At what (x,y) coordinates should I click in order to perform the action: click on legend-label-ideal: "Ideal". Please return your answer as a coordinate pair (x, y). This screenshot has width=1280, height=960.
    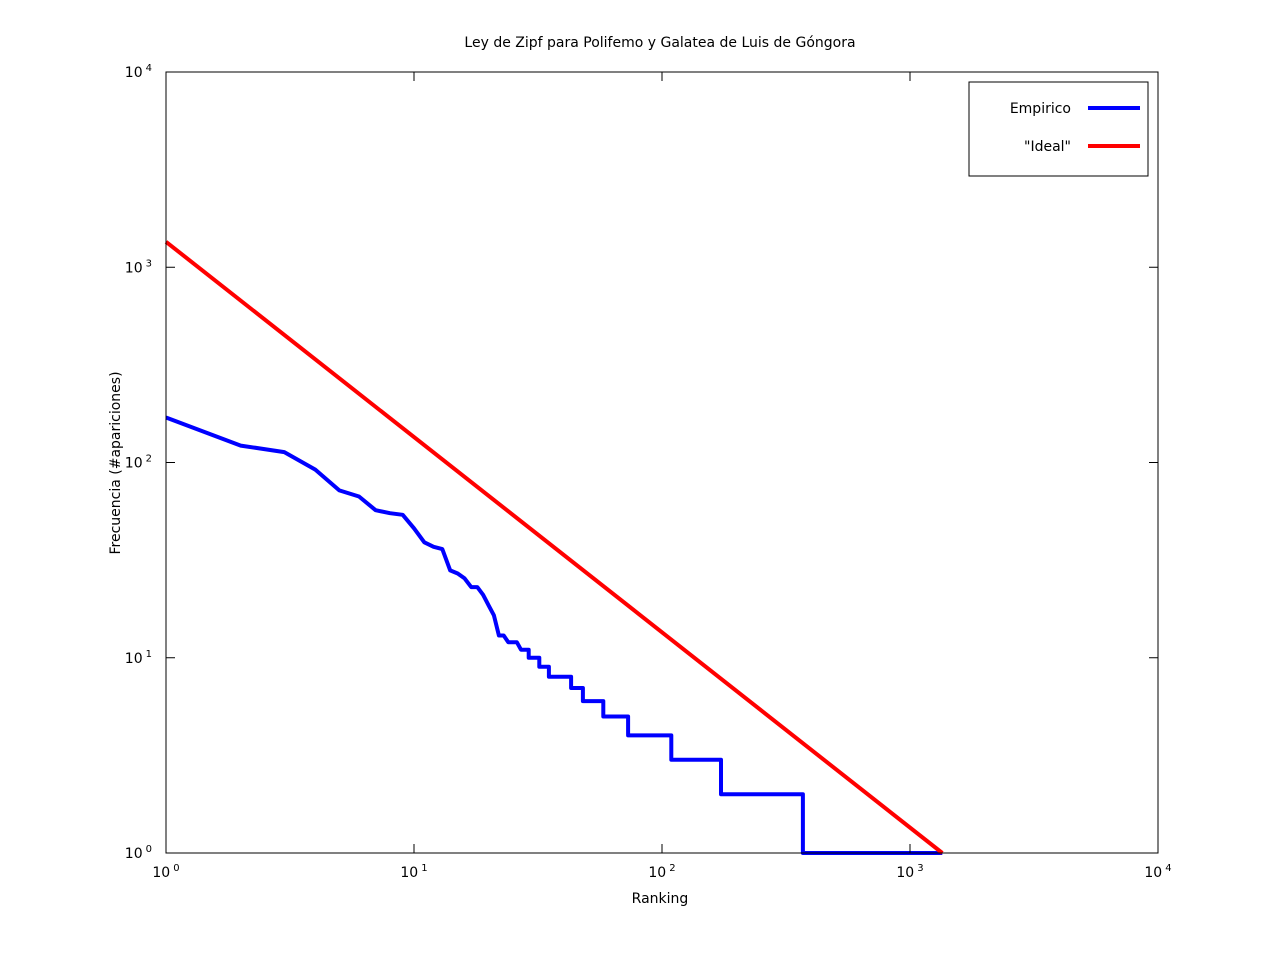
    Looking at the image, I should click on (1047, 147).